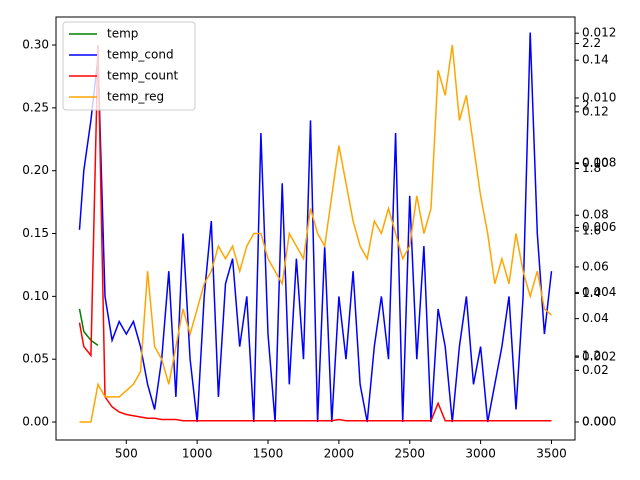 This screenshot has height=480, width=640. I want to click on y-right-tick-label: 0.006, so click(599, 227).